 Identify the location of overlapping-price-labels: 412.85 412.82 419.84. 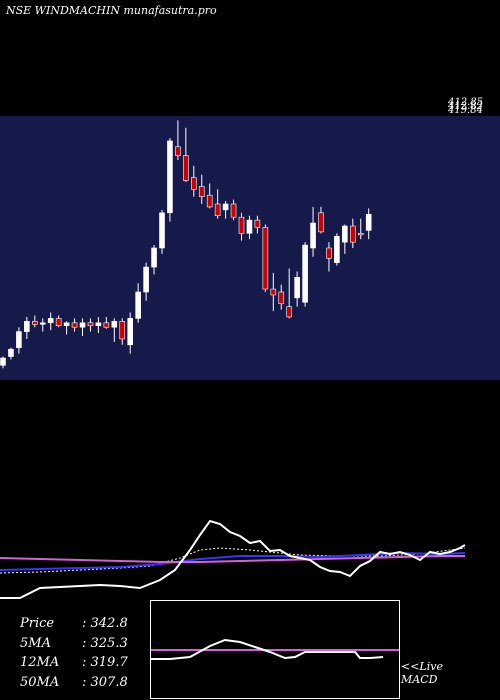
(465, 106).